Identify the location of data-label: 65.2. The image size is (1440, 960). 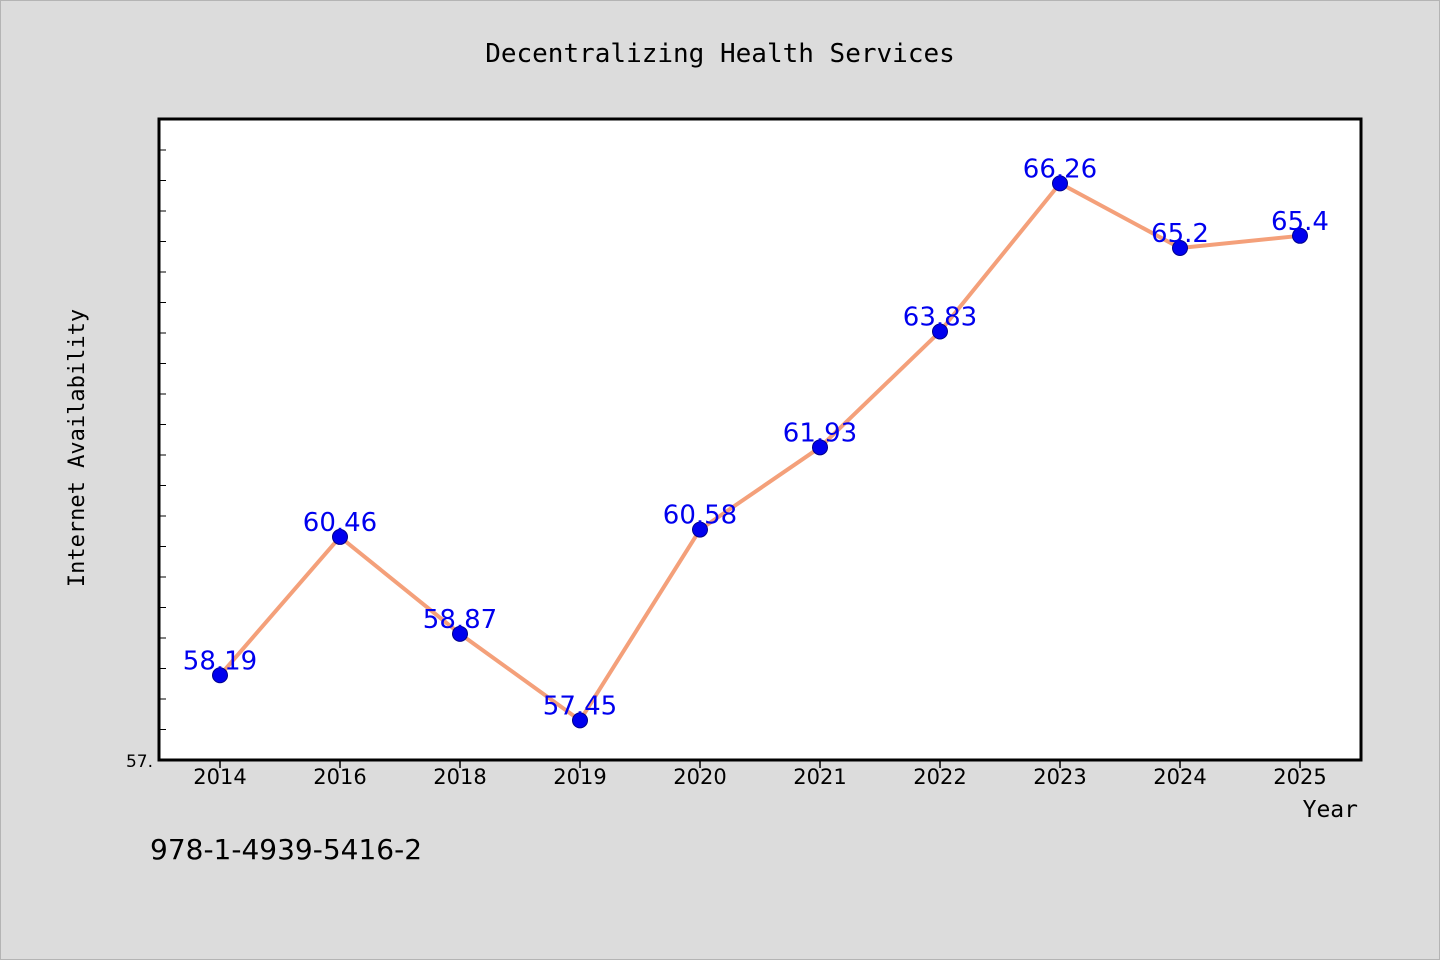
(1180, 234).